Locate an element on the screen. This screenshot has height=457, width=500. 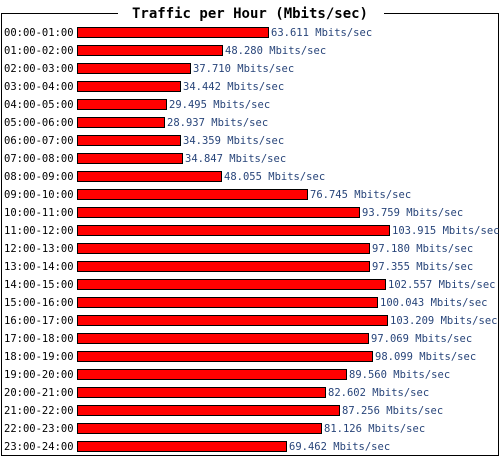
value-label-04:00-05:00: 29.495 Mbits/sec is located at coordinates (219, 105).